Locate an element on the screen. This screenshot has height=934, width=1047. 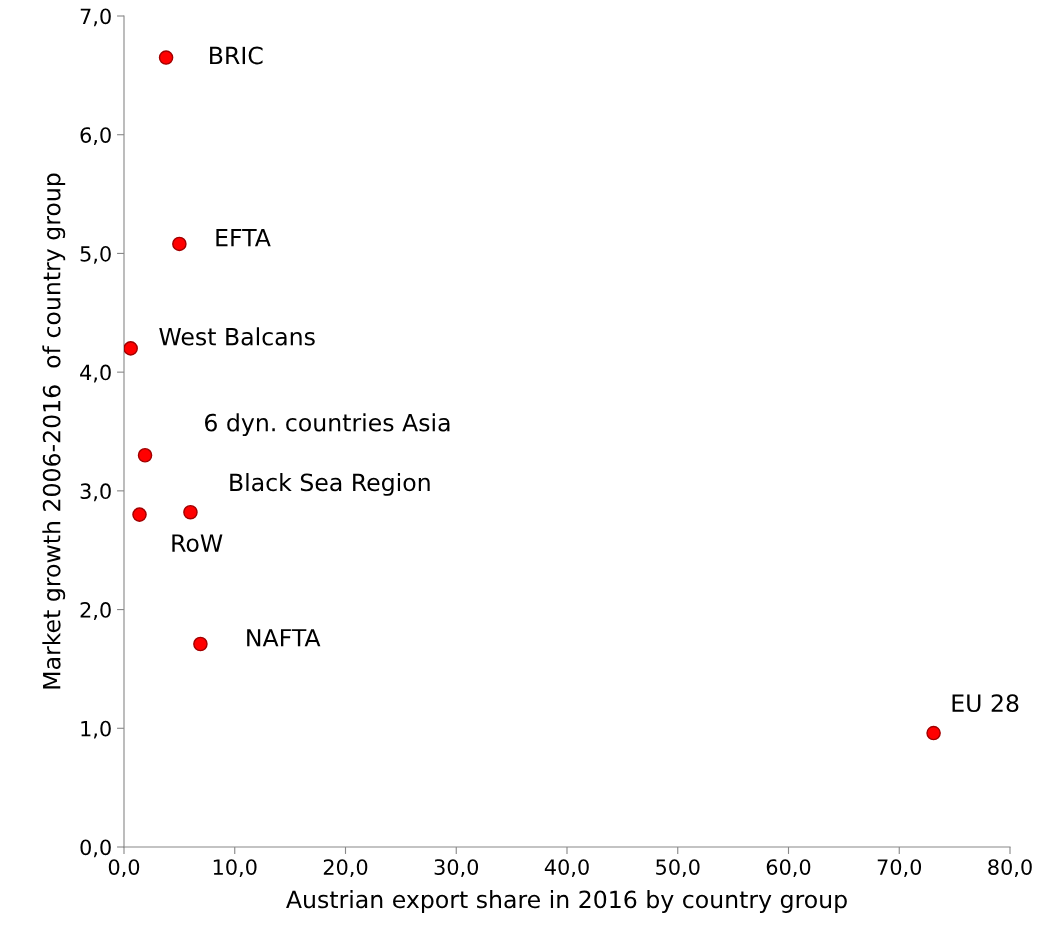
x-tick-label: 30,0 is located at coordinates (456, 868).